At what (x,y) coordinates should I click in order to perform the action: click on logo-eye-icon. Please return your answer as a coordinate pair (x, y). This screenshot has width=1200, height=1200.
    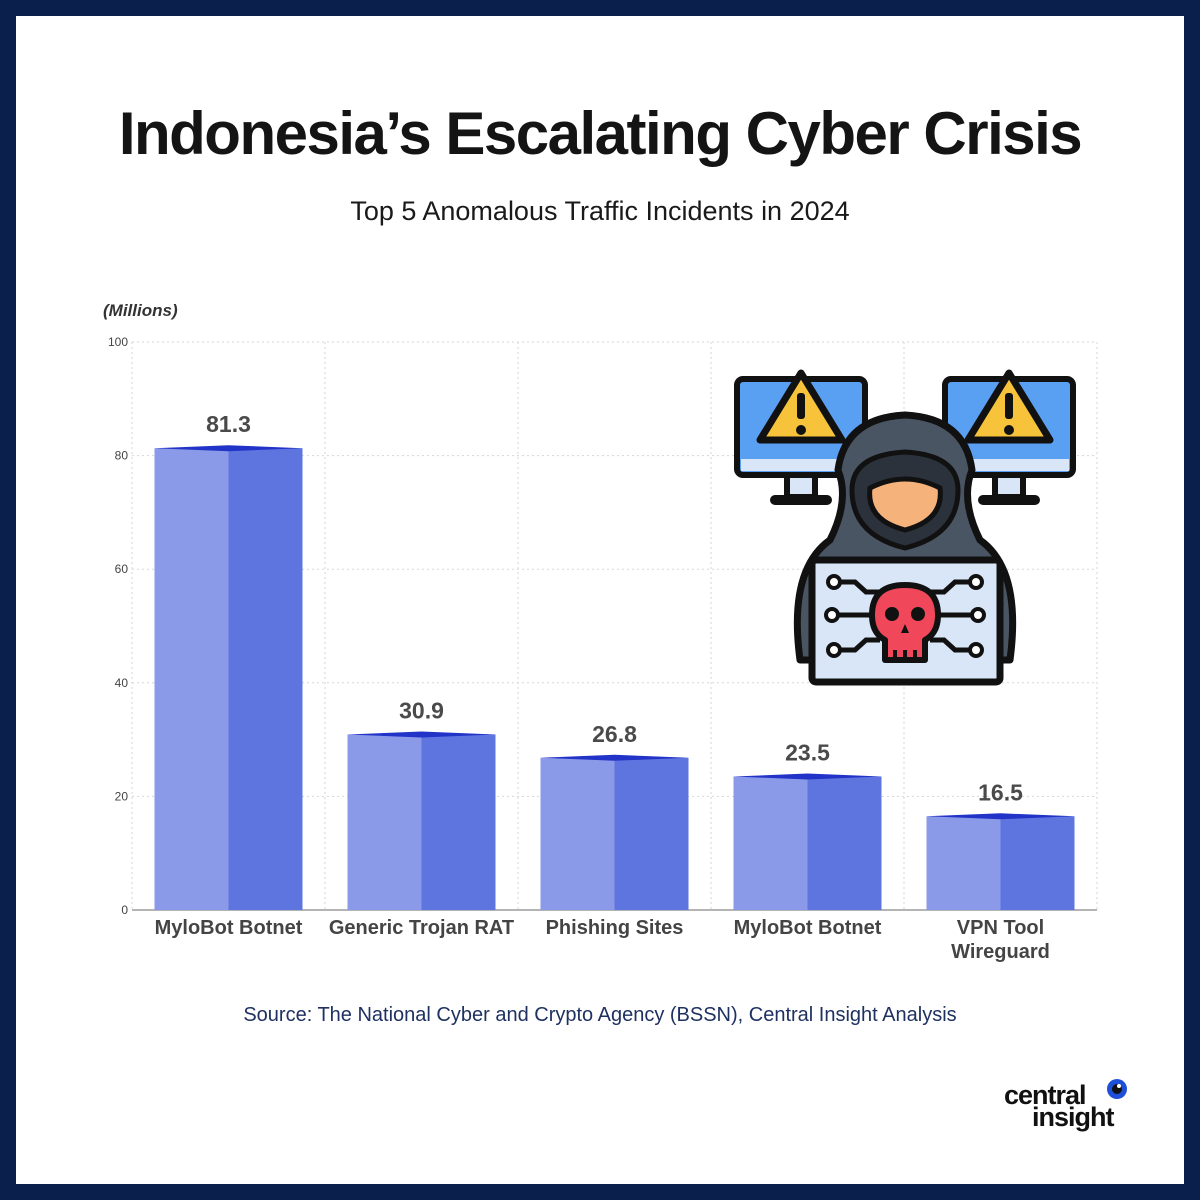
    Looking at the image, I should click on (1117, 1089).